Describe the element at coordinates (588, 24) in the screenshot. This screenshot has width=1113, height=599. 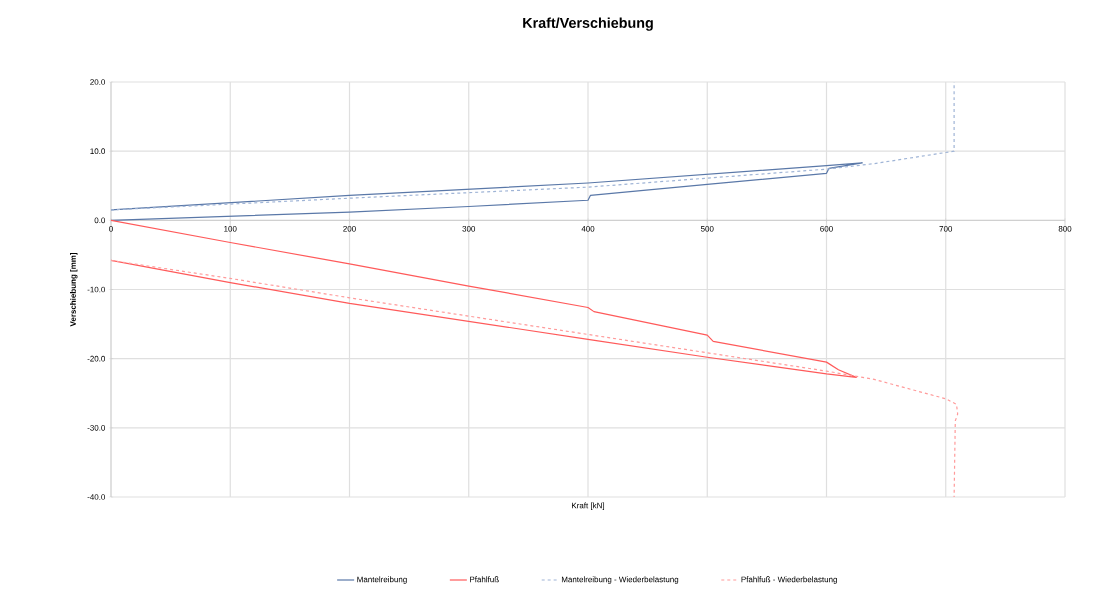
I see `chart-title: Kraft/Verschiebung` at that location.